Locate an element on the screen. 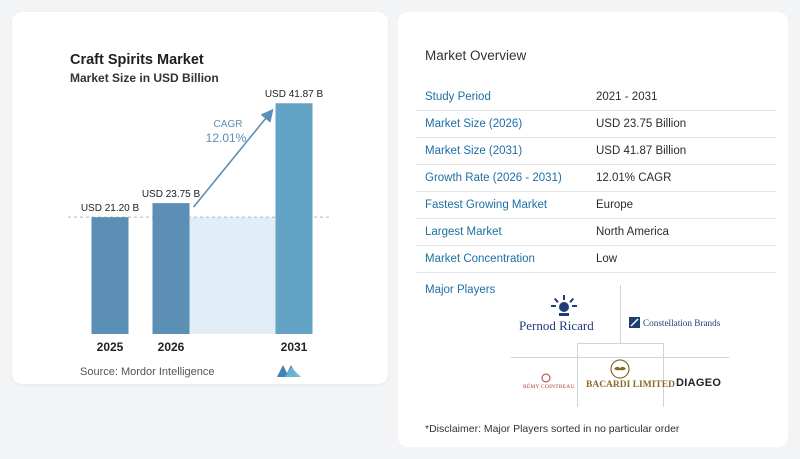 The image size is (800, 459). cagr-label: CAGR is located at coordinates (228, 124).